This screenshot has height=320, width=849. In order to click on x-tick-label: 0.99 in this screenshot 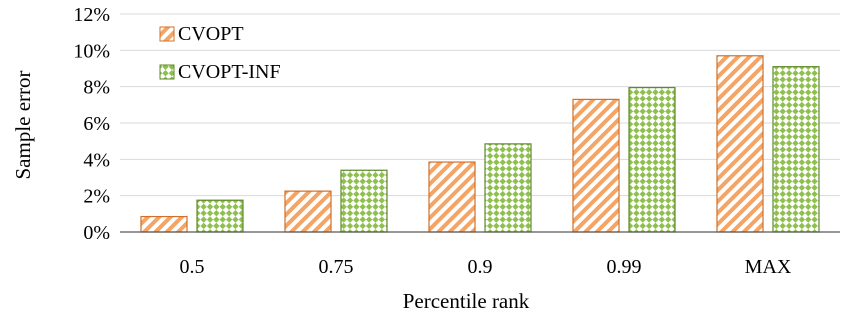, I will do `click(624, 267)`.